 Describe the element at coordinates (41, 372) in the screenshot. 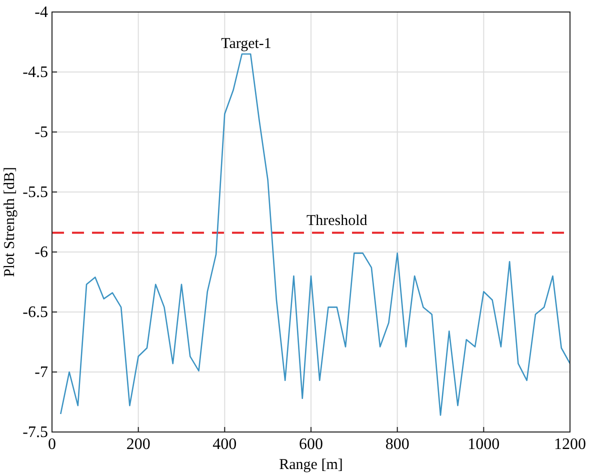

I see `y-tick-label: -7` at that location.